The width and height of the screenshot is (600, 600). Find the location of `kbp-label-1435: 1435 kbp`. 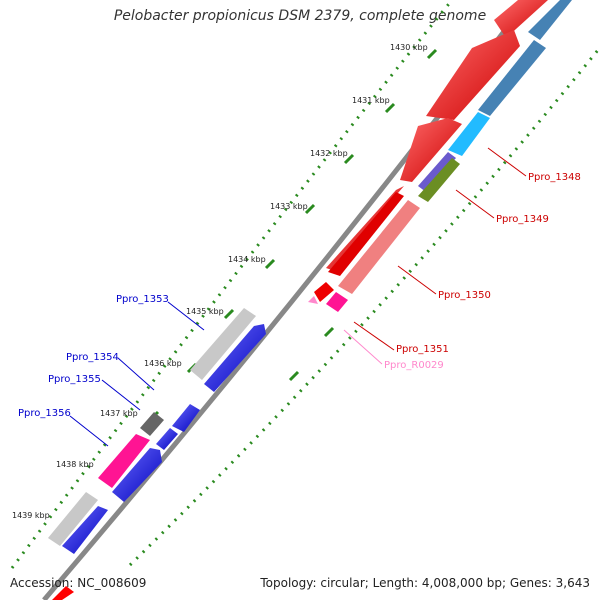

kbp-label-1435: 1435 kbp is located at coordinates (205, 311).